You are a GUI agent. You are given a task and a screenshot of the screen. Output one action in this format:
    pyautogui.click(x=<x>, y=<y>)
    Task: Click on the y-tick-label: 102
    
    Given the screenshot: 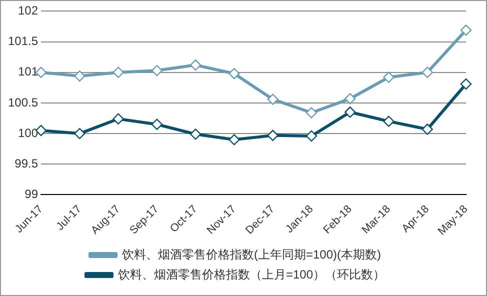 What is the action you would take?
    pyautogui.click(x=28, y=11)
    